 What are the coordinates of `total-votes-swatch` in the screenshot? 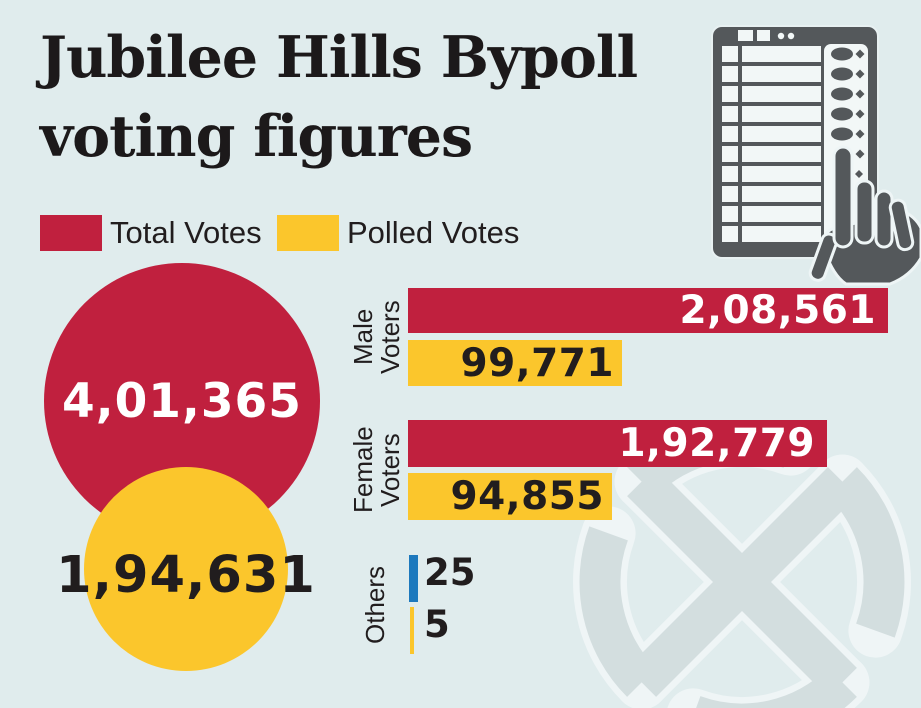 It's located at (71, 232).